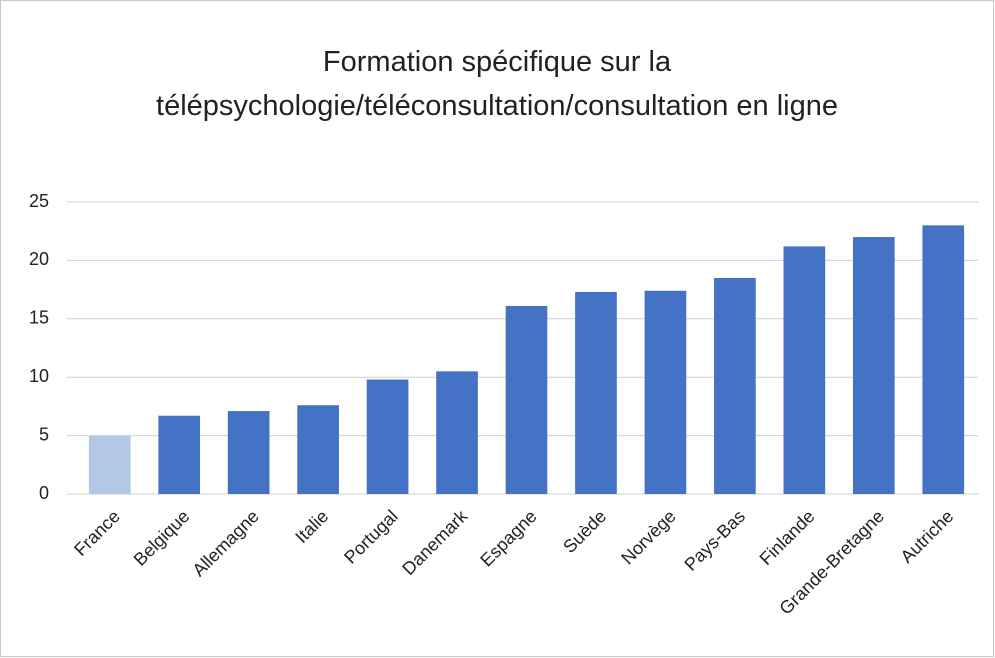 This screenshot has height=658, width=995. What do you see at coordinates (648, 537) in the screenshot?
I see `x-tick-label: Norvège` at bounding box center [648, 537].